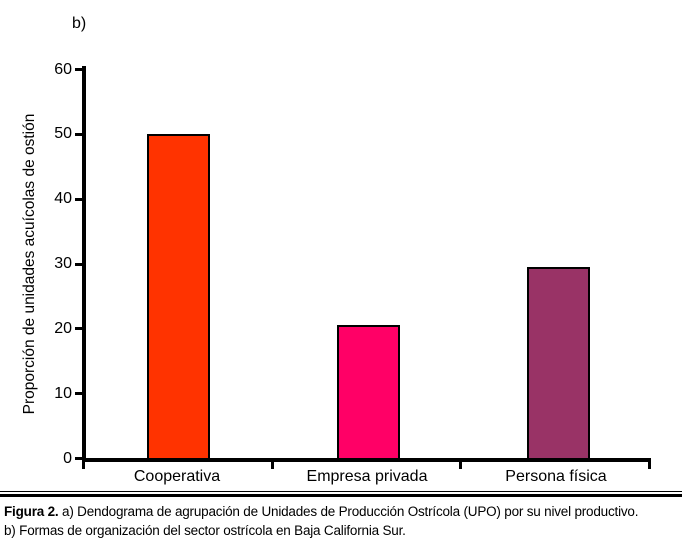  I want to click on y-tick-label: 30, so click(63, 263).